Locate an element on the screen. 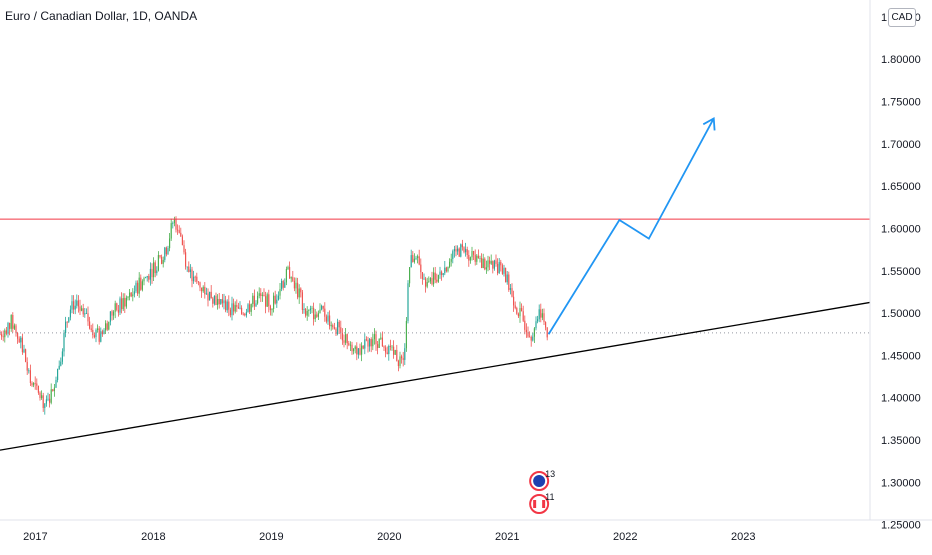  y-tick-label: 1.45000 is located at coordinates (901, 356).